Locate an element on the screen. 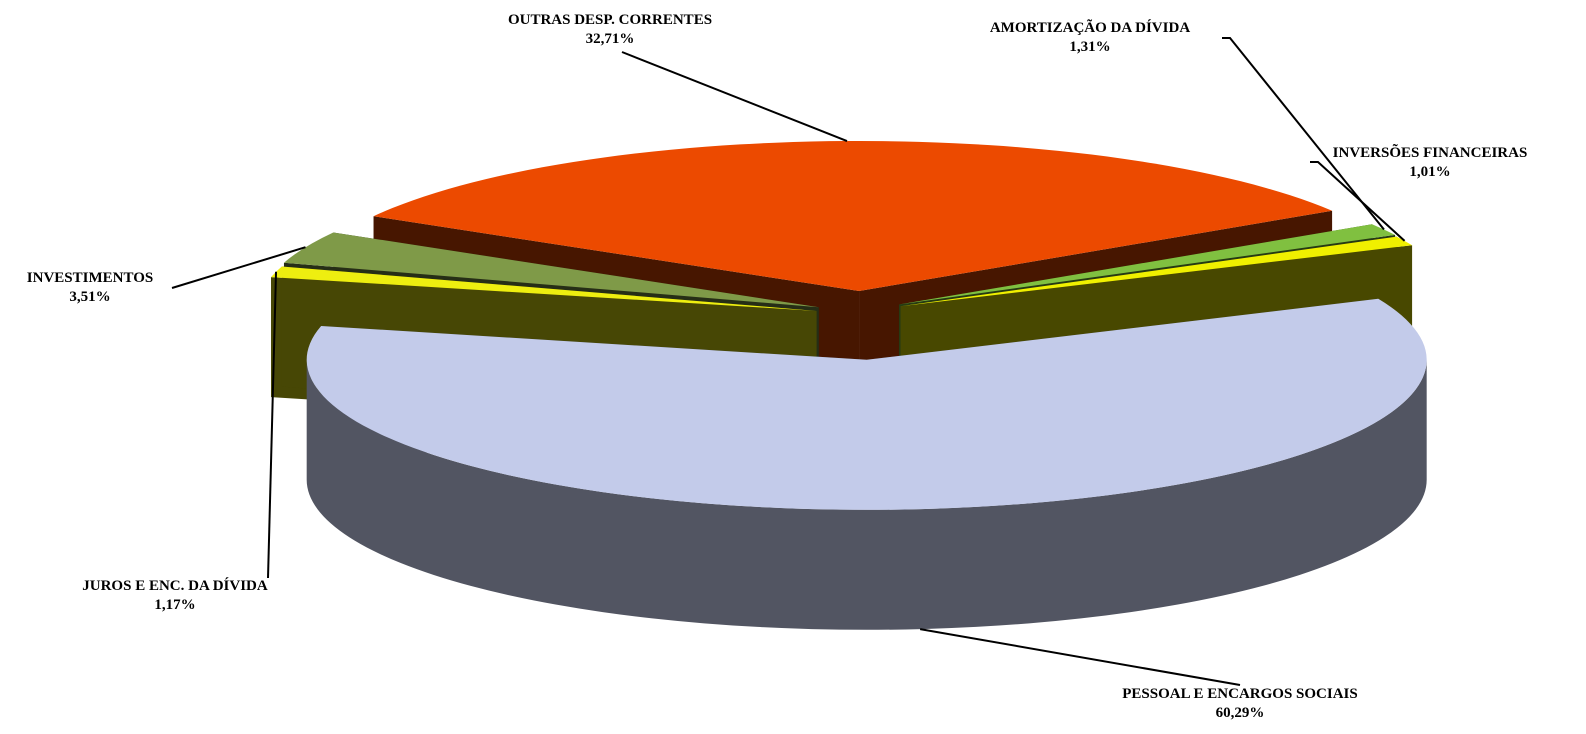 Image resolution: width=1586 pixels, height=734 pixels. slice-label: INVERSÕES FINANCEIRAS is located at coordinates (1430, 152).